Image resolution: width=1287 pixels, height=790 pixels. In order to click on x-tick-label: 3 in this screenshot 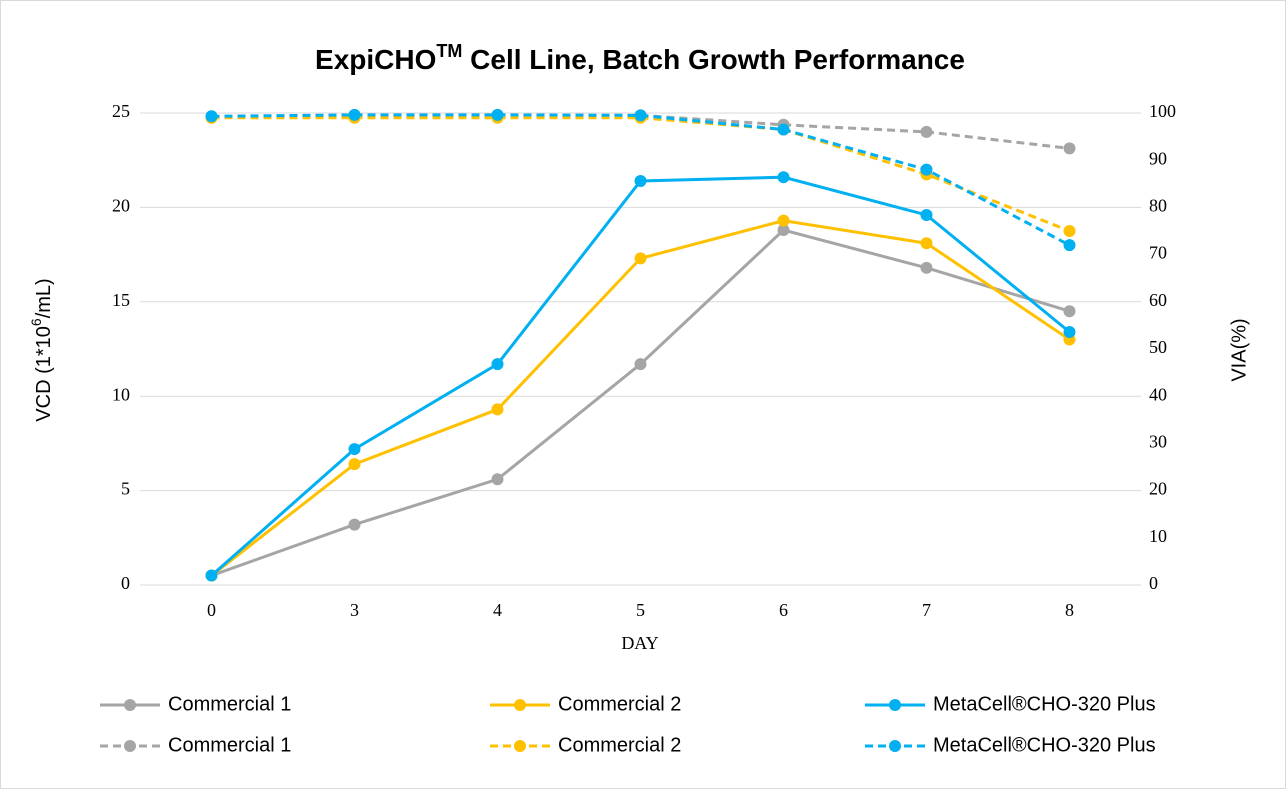, I will do `click(354, 610)`.